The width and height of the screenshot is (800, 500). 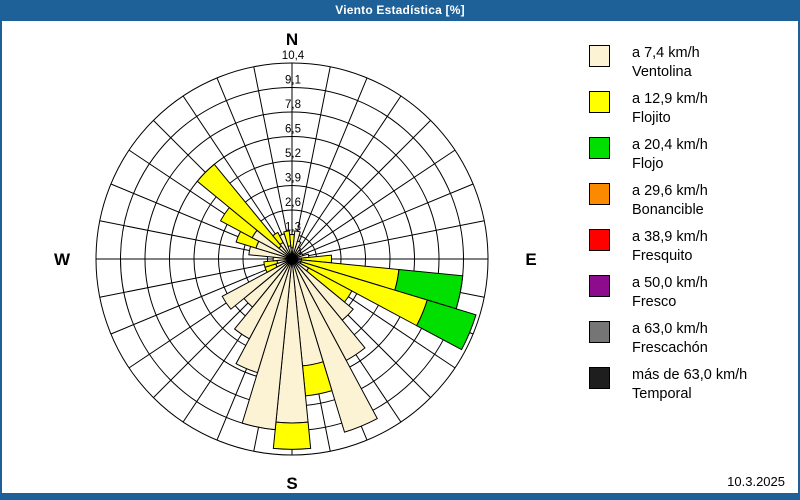 What do you see at coordinates (292, 39) in the screenshot?
I see `compass-north-label: N` at bounding box center [292, 39].